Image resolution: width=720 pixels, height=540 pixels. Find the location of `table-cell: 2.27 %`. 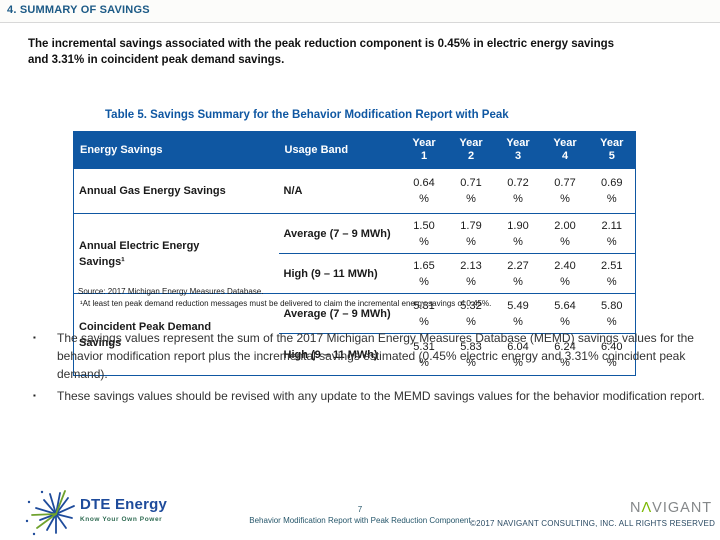

table-cell: 2.27 % is located at coordinates (518, 273).